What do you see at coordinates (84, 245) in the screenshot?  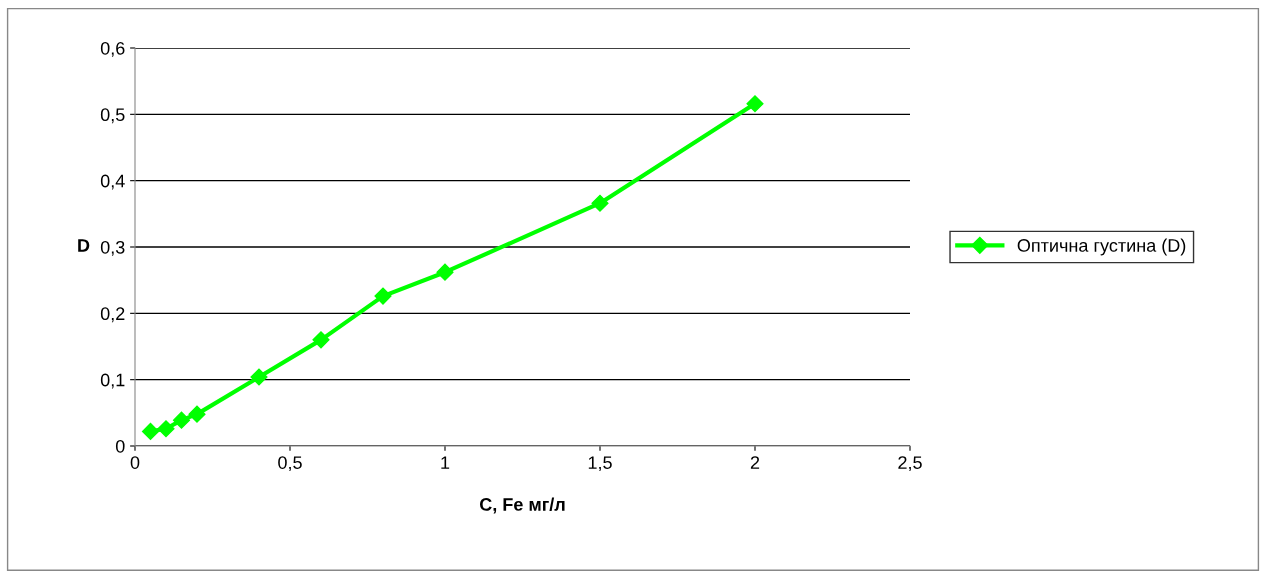 I see `y-axis-title: D` at bounding box center [84, 245].